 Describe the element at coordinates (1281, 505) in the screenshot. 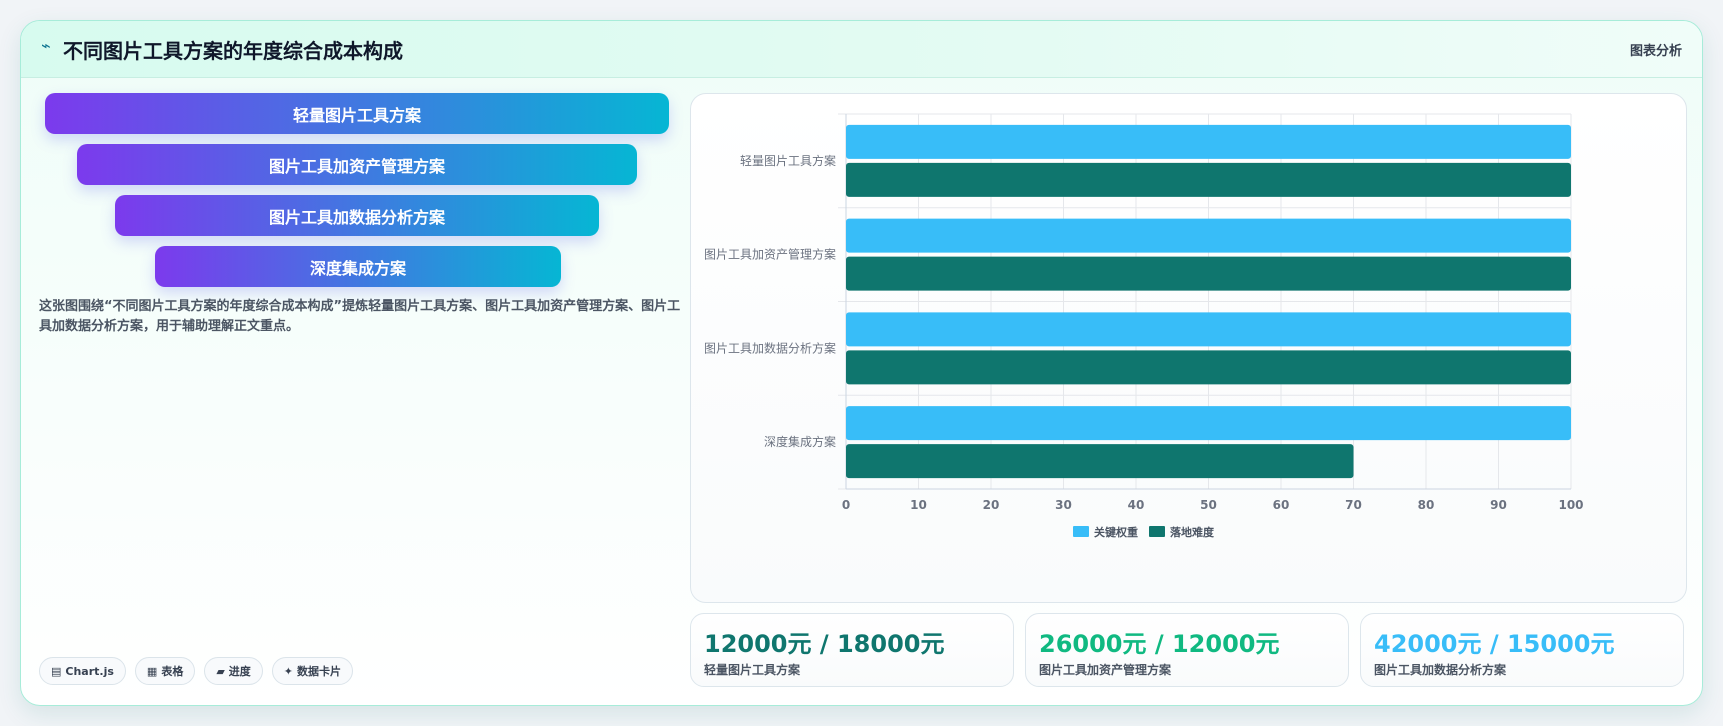

I see `x-tick-label: 60` at that location.